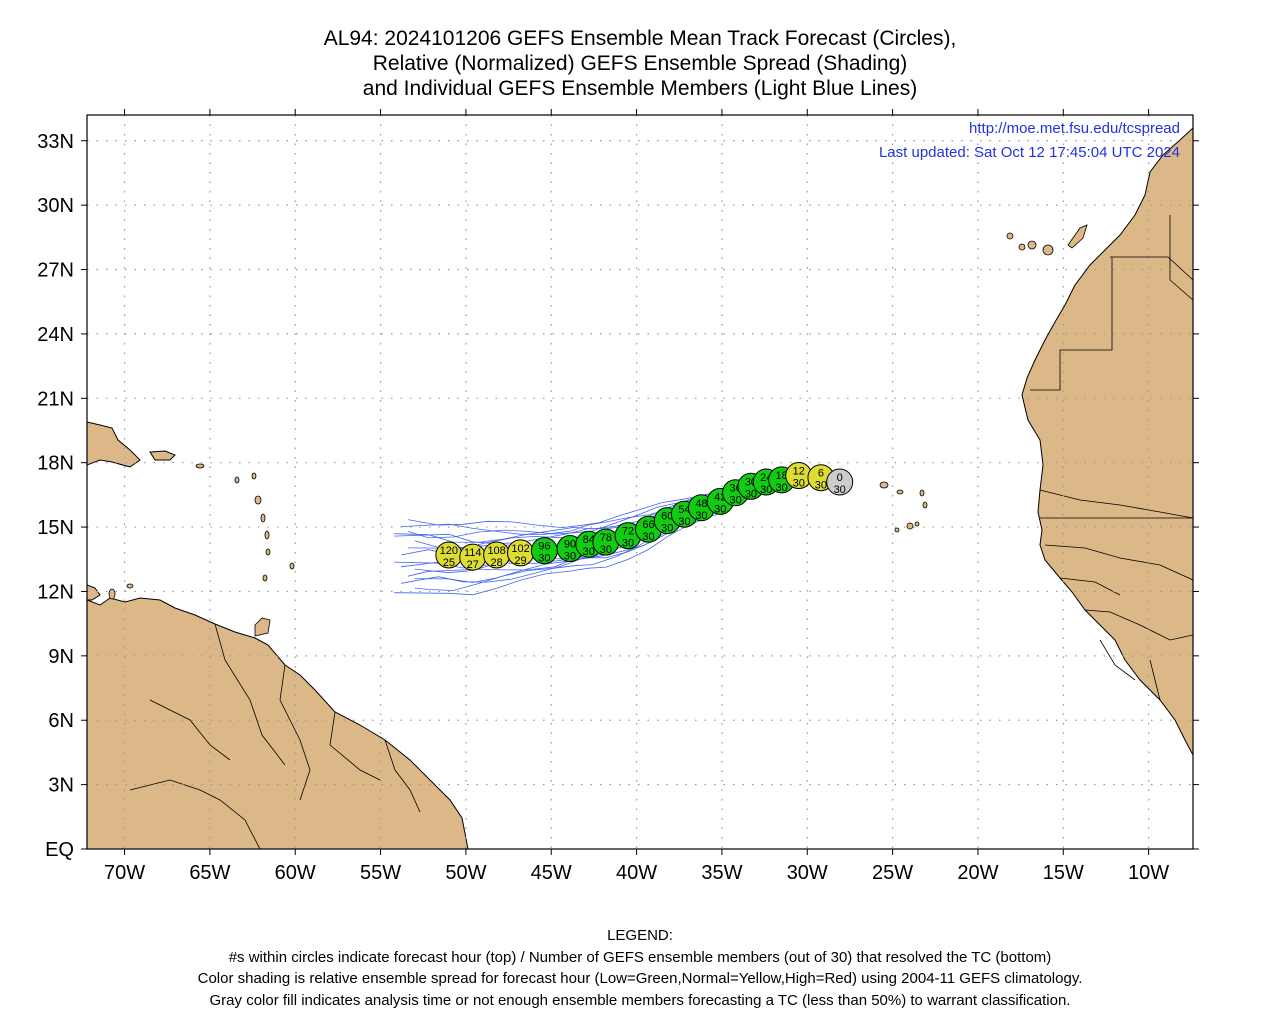 The image size is (1280, 1024). Describe the element at coordinates (55, 271) in the screenshot. I see `lat-tick-label: 27N` at that location.